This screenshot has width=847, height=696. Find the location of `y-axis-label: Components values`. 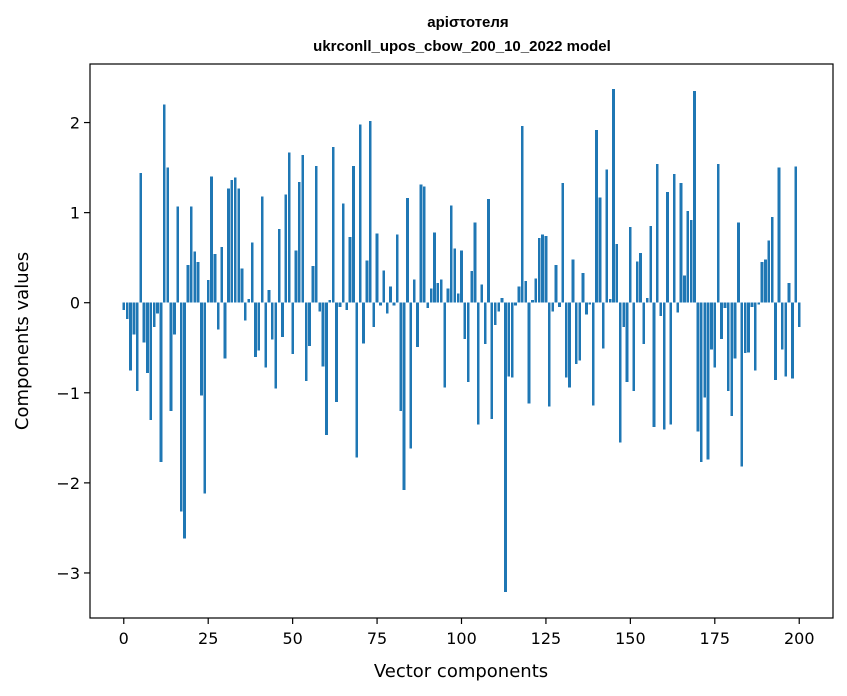

y-axis-label: Components values is located at coordinates (22, 341).